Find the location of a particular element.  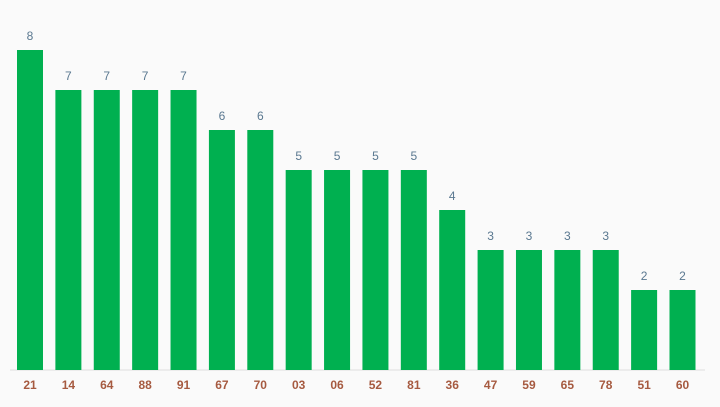

x-tick-label: 60 is located at coordinates (683, 385).